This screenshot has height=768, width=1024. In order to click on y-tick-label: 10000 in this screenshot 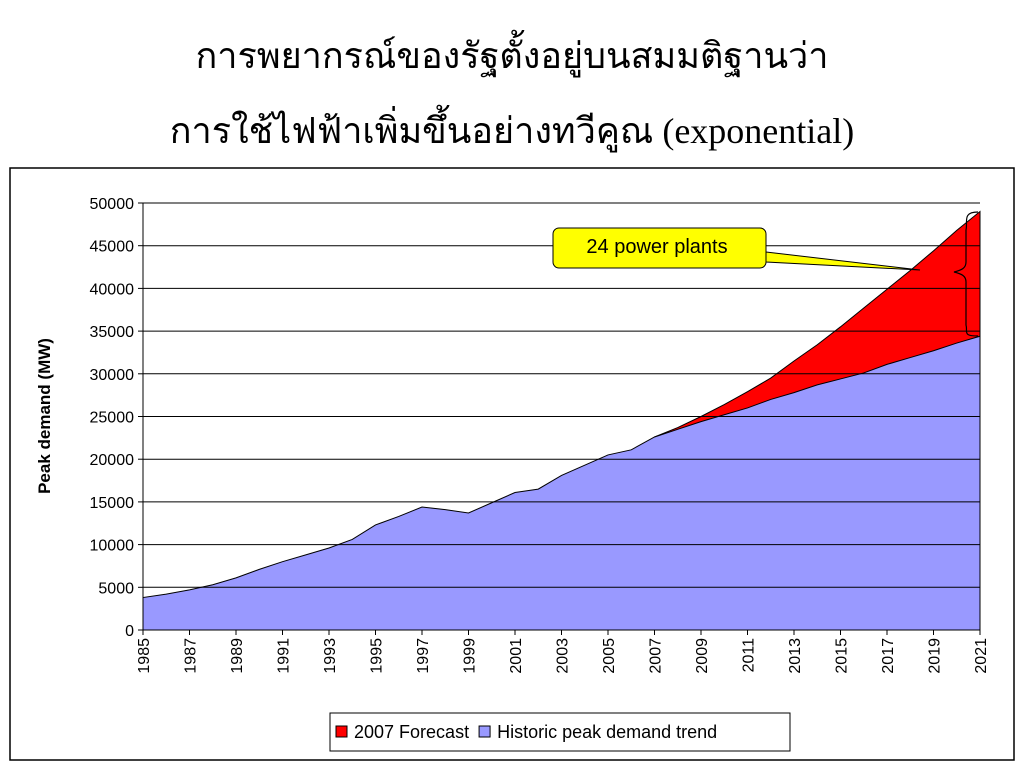, I will do `click(112, 546)`.